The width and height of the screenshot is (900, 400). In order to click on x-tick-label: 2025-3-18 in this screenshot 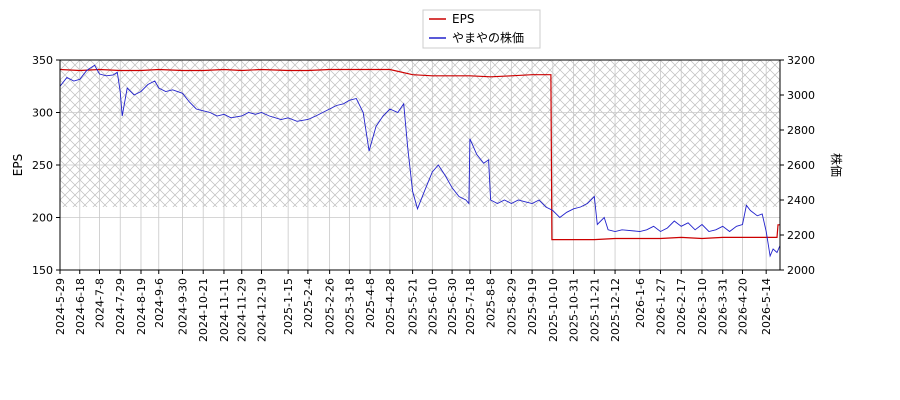, I will do `click(349, 306)`.